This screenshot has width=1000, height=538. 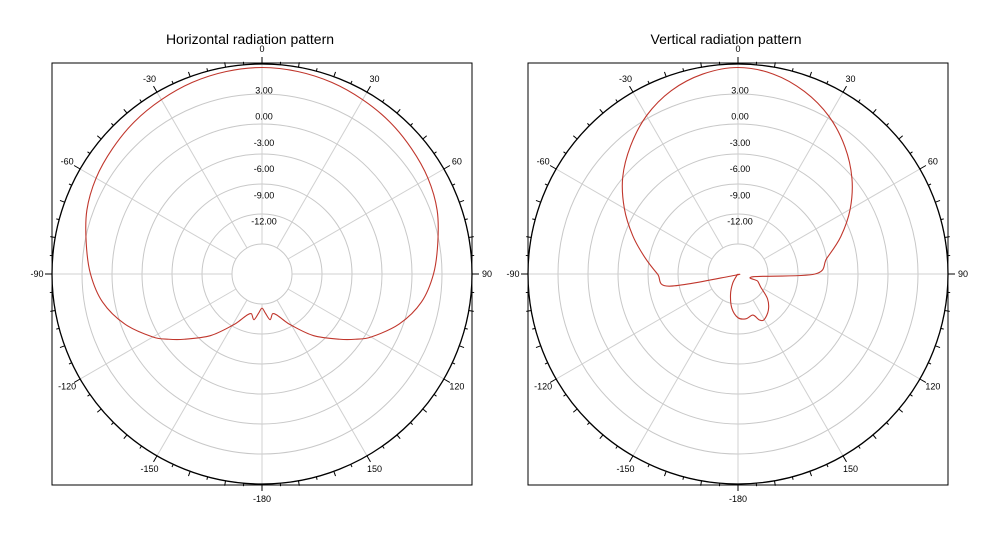 I want to click on angle-tick-label: -120, so click(x=67, y=387).